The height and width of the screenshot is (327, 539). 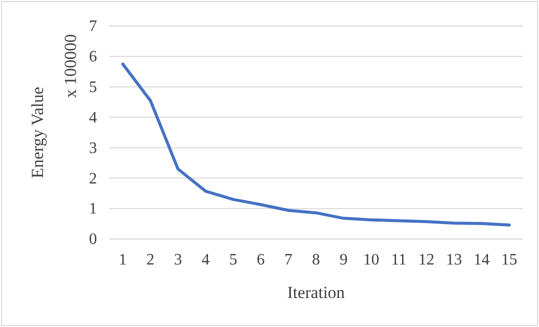 I want to click on y-axis-title: Energy Value, so click(x=37, y=132).